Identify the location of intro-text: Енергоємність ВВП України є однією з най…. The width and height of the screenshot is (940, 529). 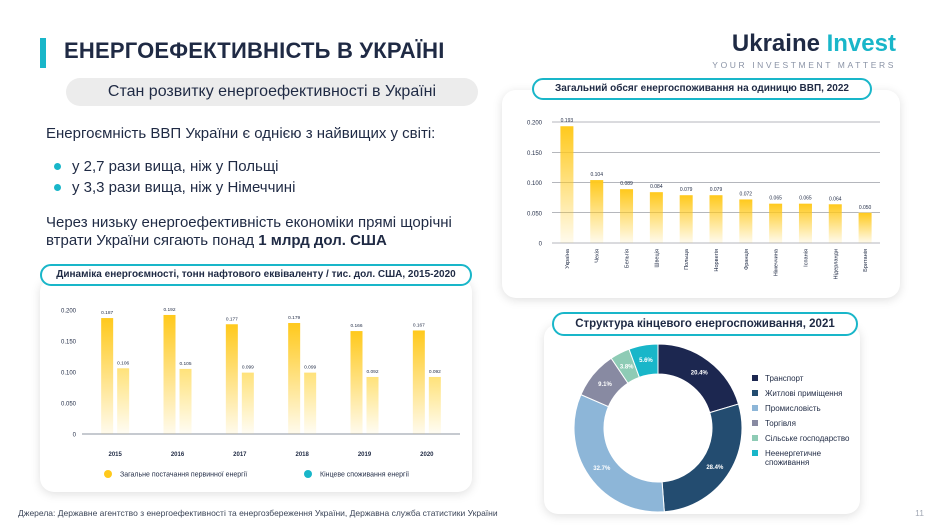
(241, 133).